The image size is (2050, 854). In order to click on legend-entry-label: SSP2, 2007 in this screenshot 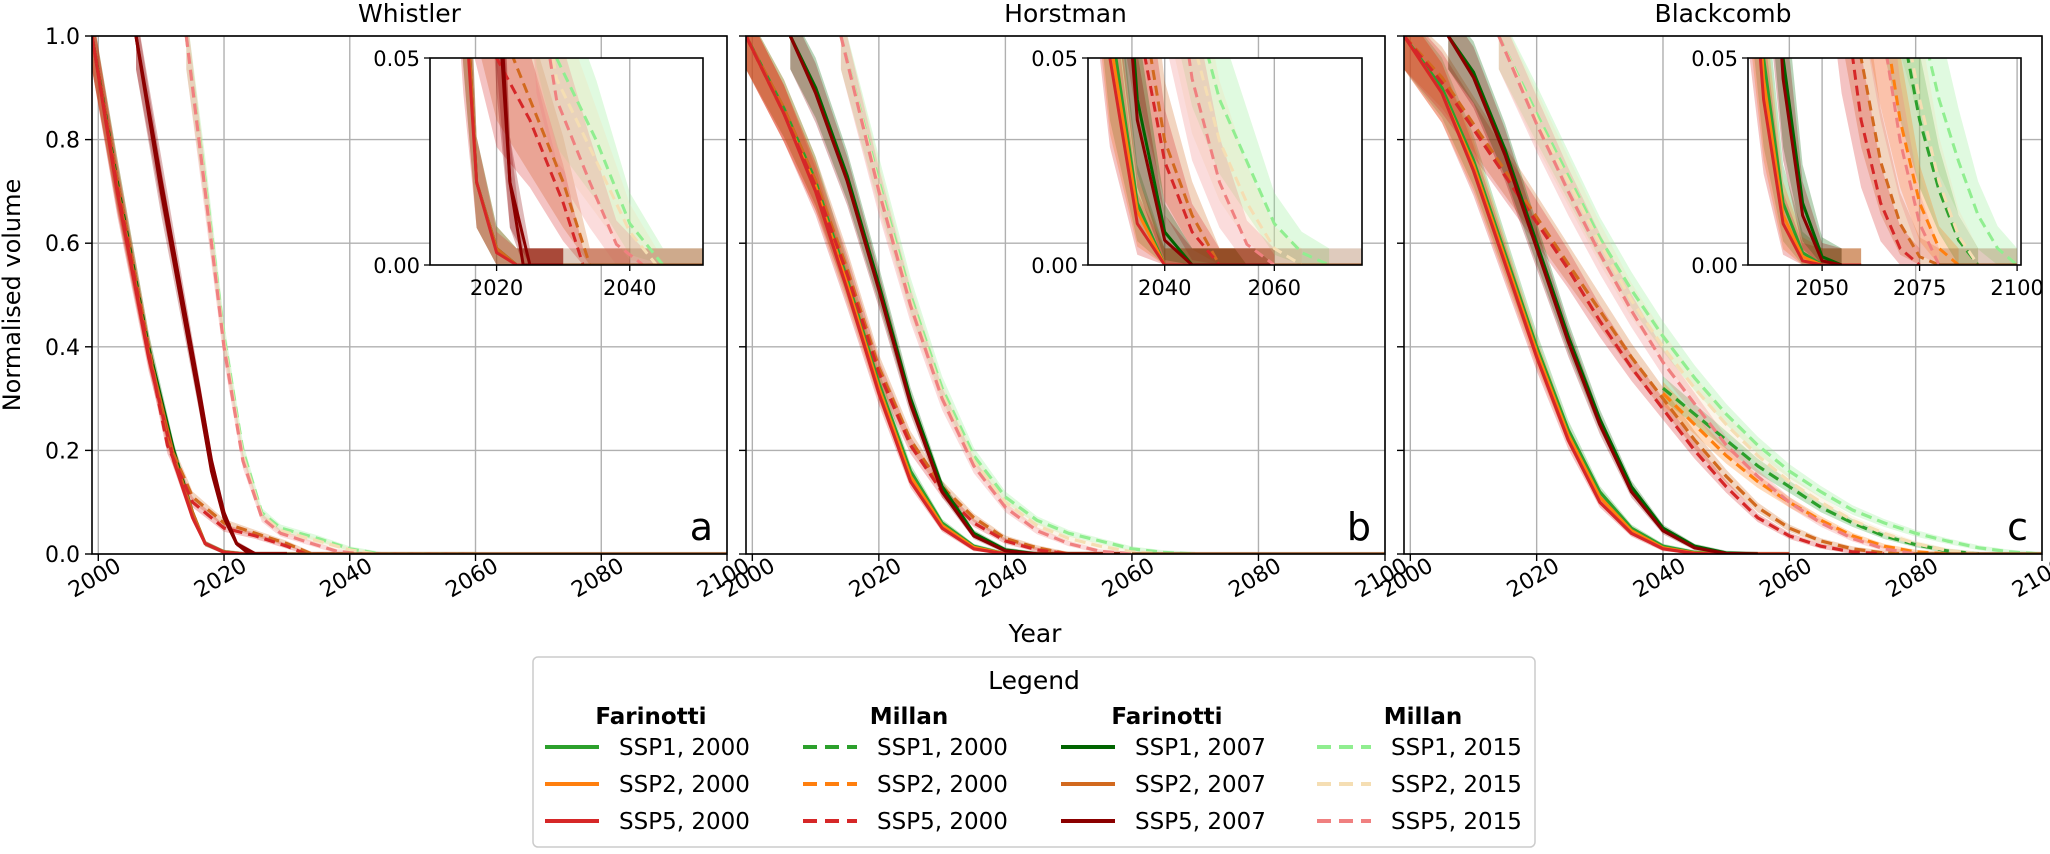, I will do `click(1200, 785)`.